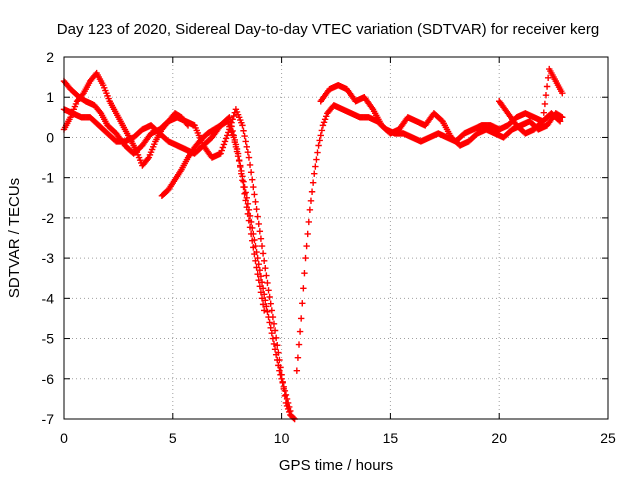 The width and height of the screenshot is (640, 480). What do you see at coordinates (226, 266) in the screenshot?
I see `series-track-c` at bounding box center [226, 266].